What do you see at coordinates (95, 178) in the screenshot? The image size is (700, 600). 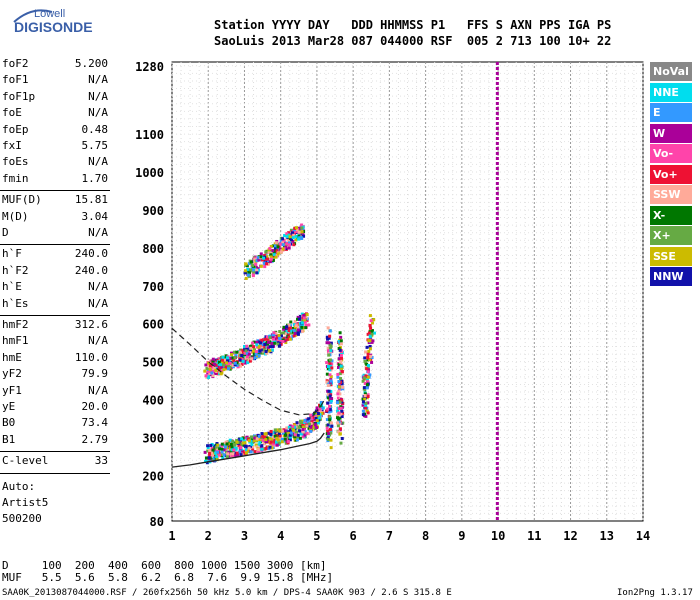 I see `param-value: 1.70` at bounding box center [95, 178].